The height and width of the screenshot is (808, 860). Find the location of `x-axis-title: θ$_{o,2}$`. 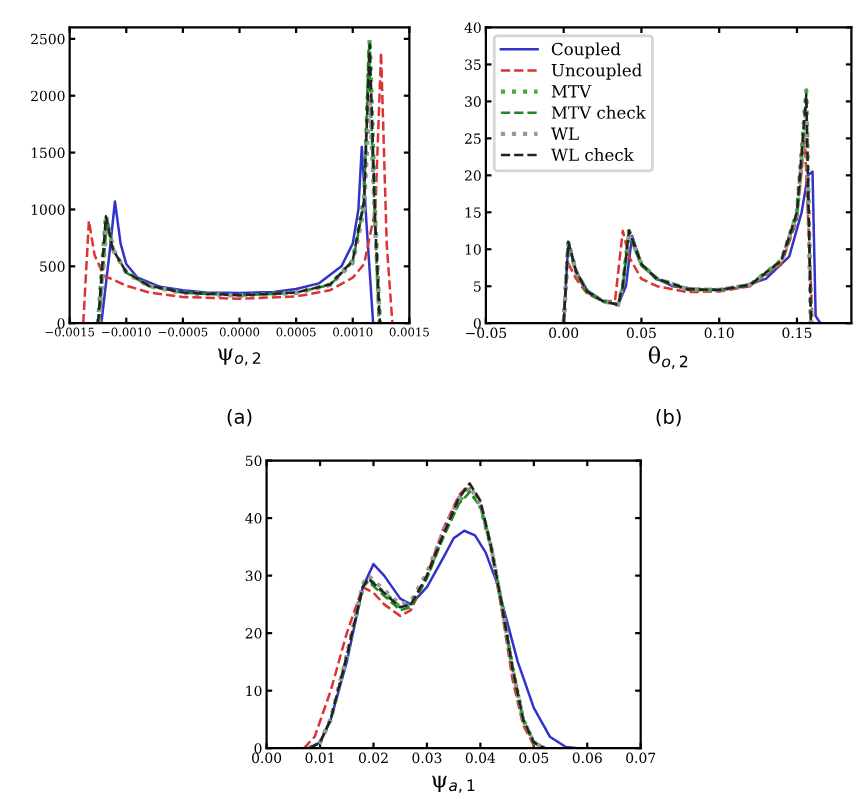

x-axis-title: θ$_{o,2}$ is located at coordinates (668, 357).